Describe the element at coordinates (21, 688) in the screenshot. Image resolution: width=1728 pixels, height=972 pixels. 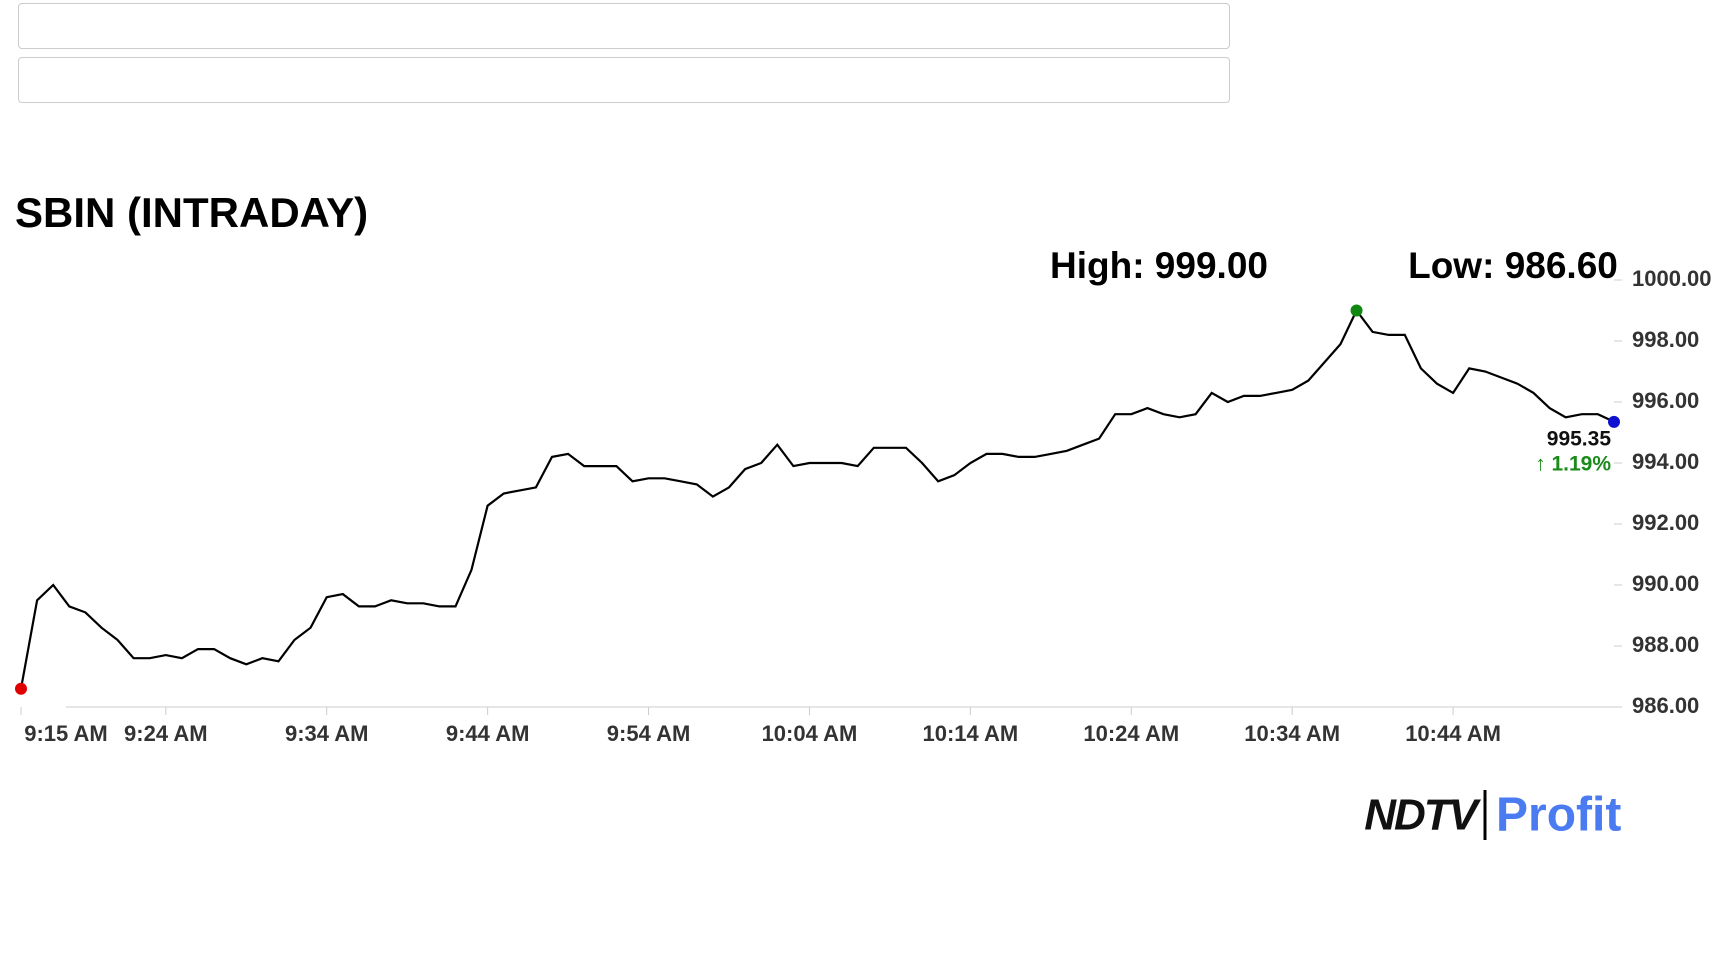
I see `low-dot` at that location.